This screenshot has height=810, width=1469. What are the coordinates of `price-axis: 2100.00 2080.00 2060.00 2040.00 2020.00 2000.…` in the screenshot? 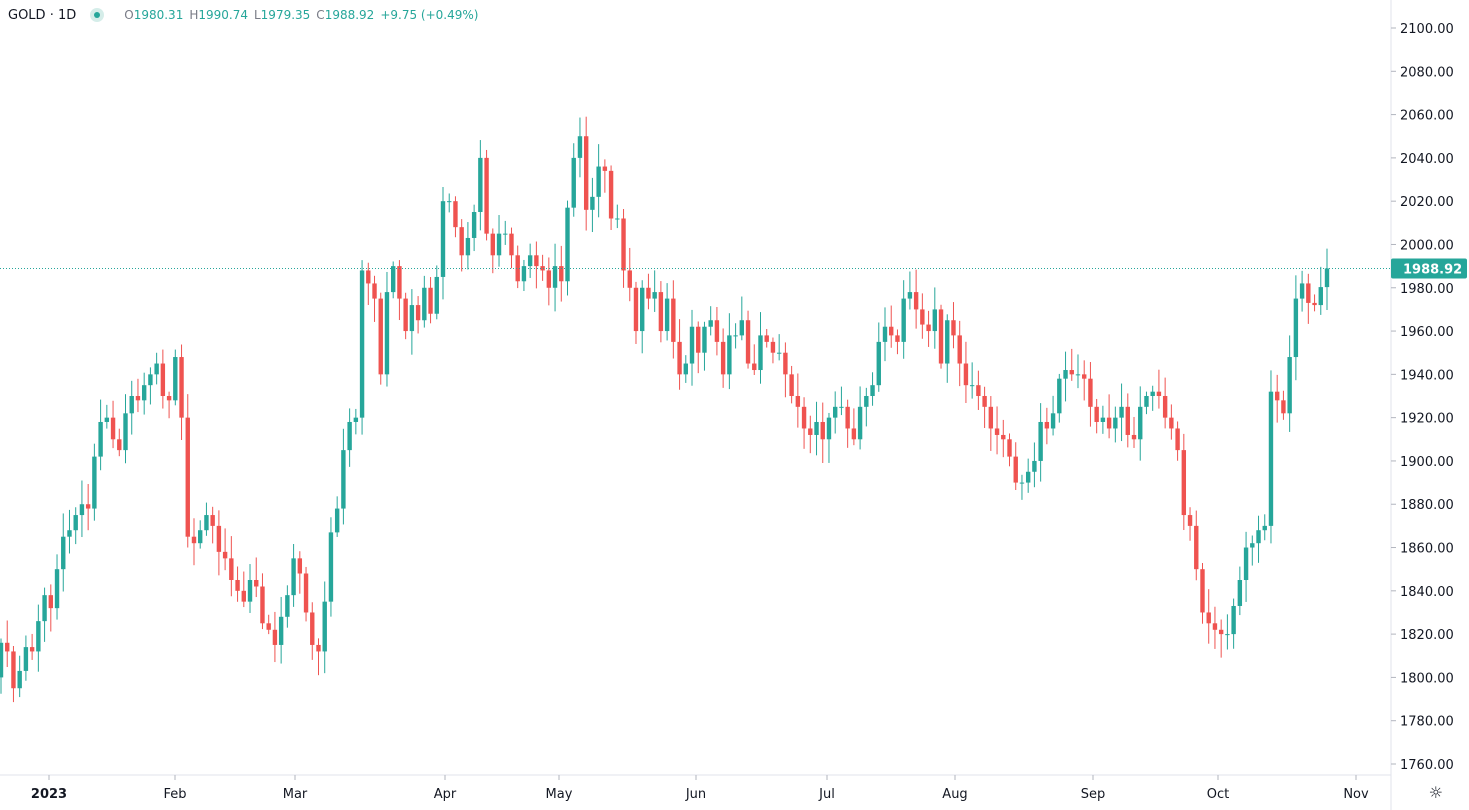 It's located at (1422, 397).